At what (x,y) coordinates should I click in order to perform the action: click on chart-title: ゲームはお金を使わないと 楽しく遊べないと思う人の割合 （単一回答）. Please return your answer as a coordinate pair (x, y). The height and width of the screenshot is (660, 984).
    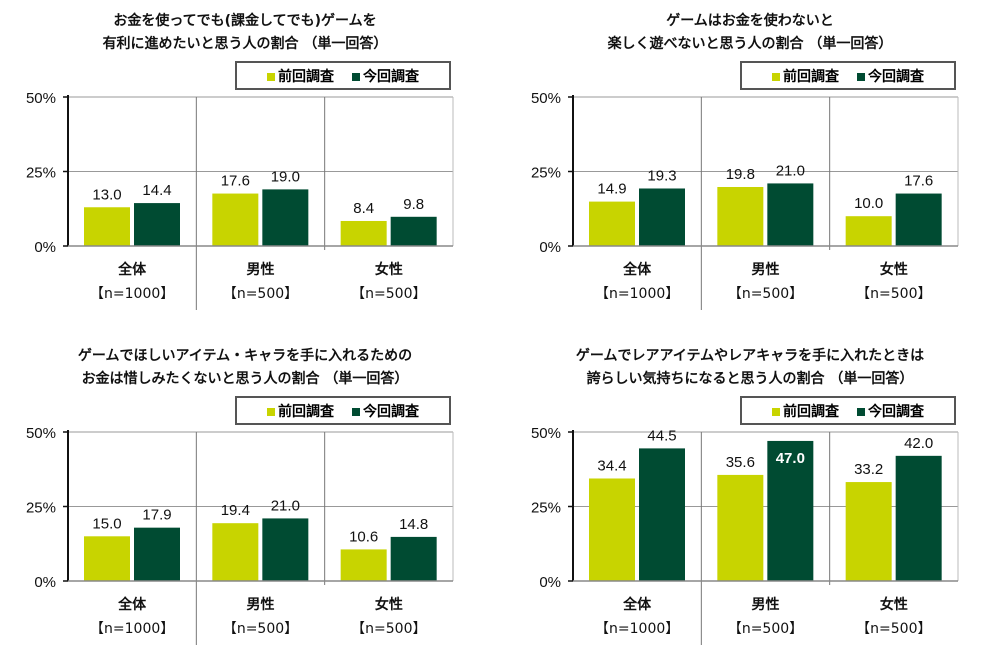
    Looking at the image, I should click on (744, 33).